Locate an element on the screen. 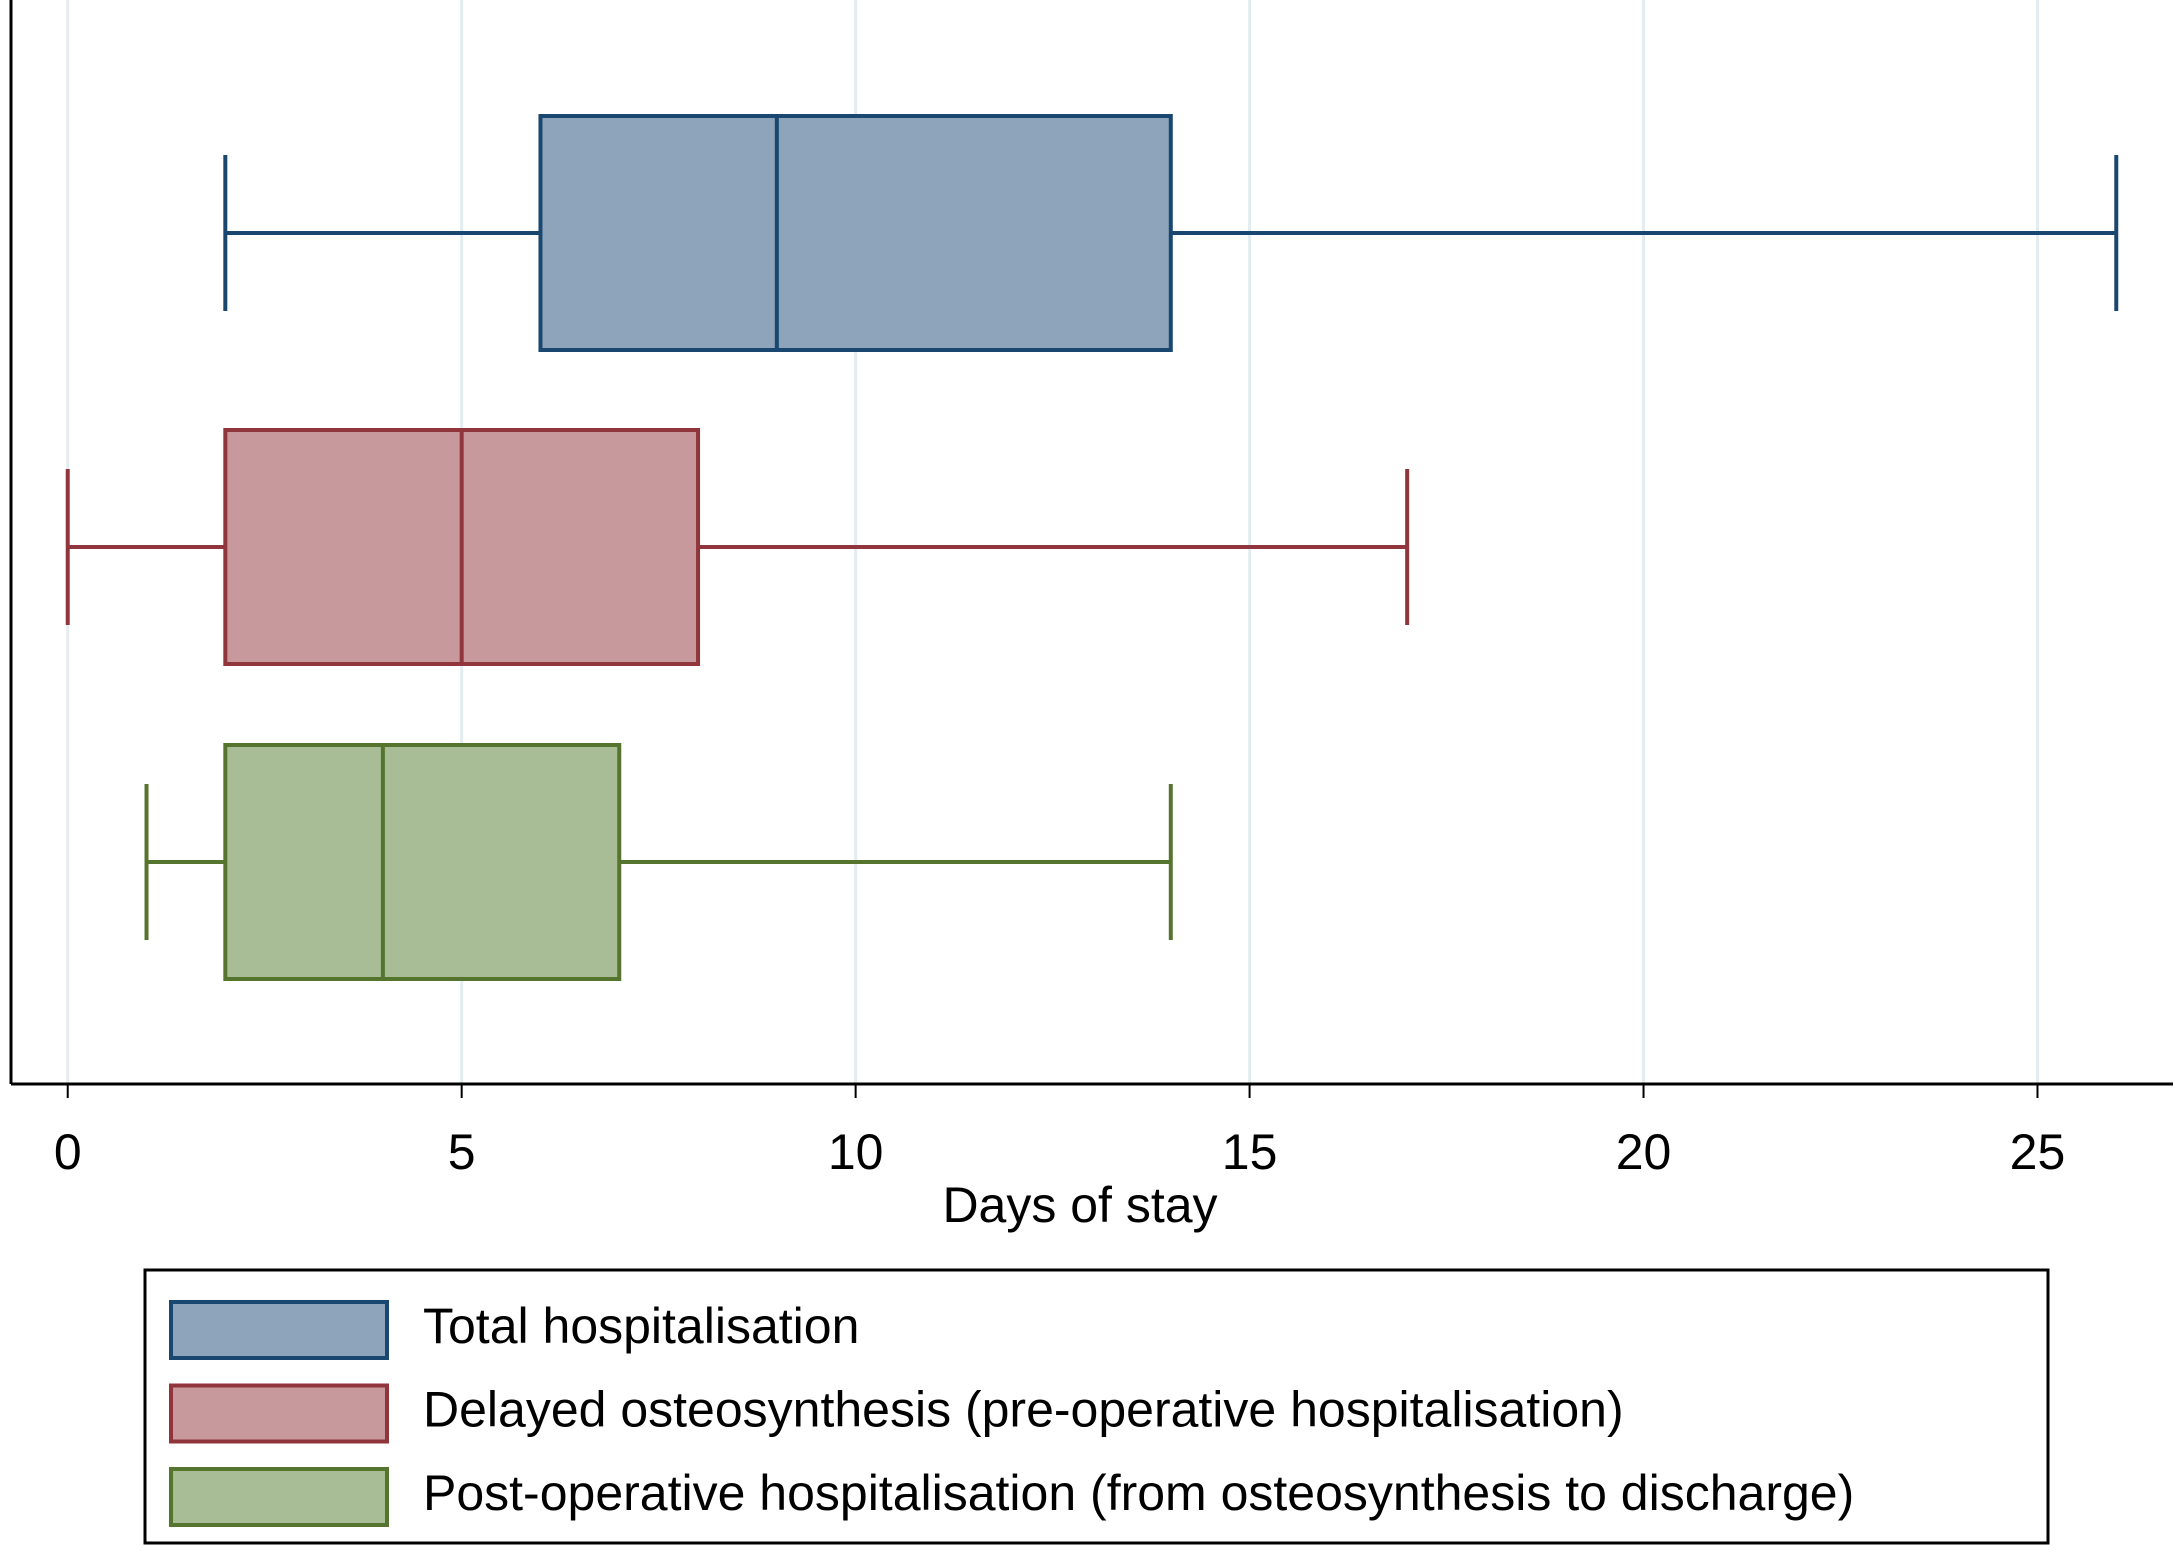 Image resolution: width=2184 pixels, height=1553 pixels. x-tick-label: 15 is located at coordinates (1250, 1152).